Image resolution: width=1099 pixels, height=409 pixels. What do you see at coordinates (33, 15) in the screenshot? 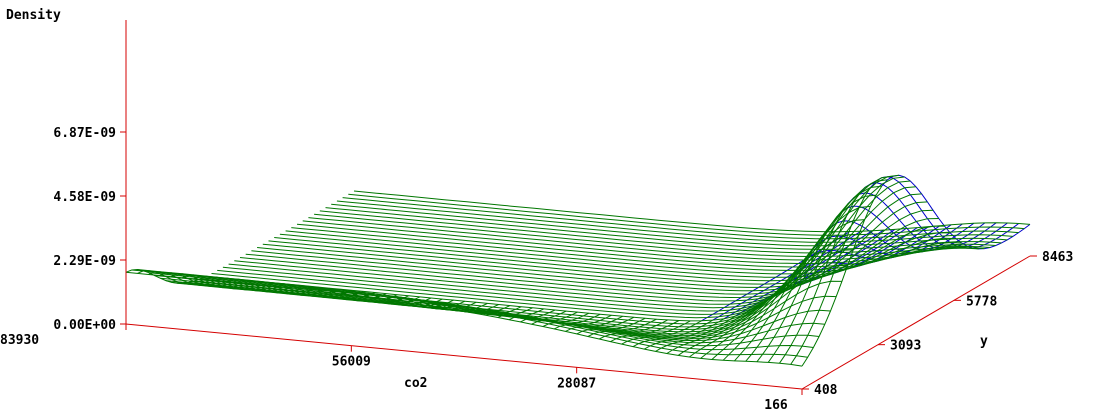
I see `z-axis-title: Density` at bounding box center [33, 15].